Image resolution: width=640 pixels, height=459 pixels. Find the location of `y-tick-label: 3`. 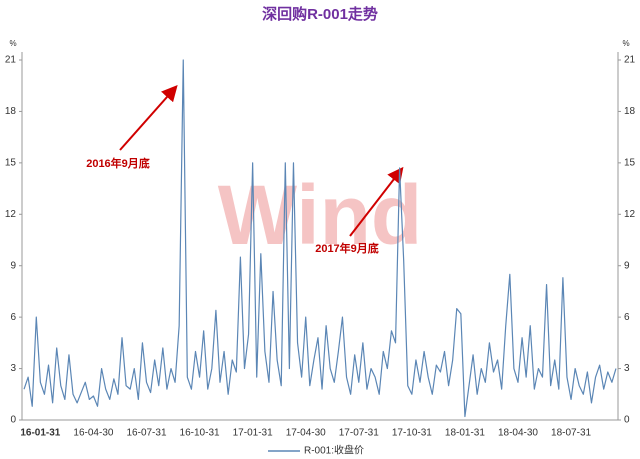

y-tick-label: 3 is located at coordinates (13, 368).